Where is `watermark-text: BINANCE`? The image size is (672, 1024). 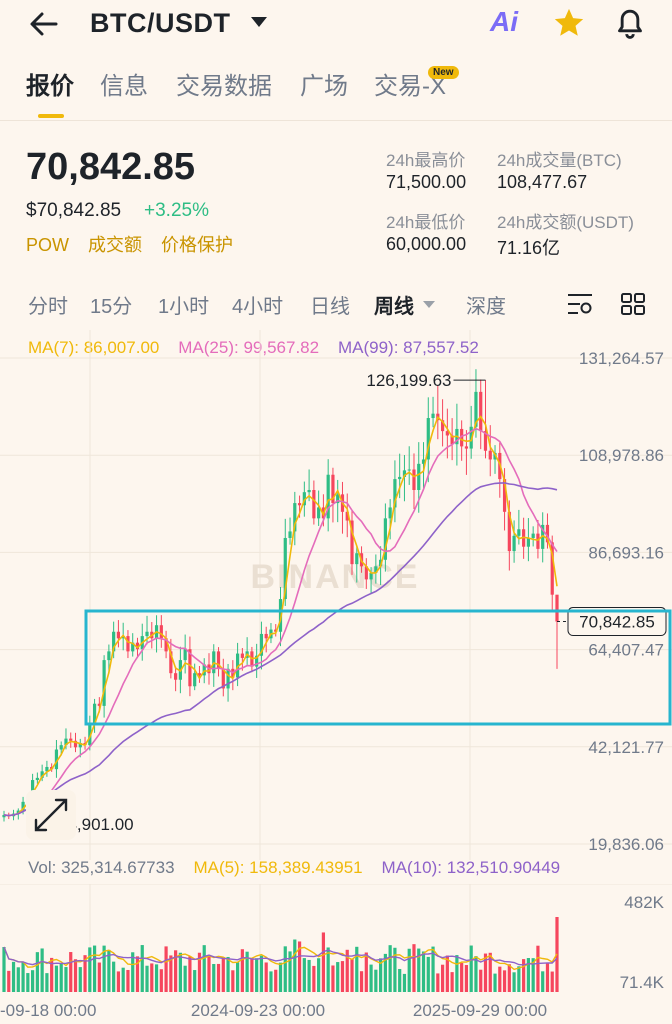 watermark-text: BINANCE is located at coordinates (335, 577).